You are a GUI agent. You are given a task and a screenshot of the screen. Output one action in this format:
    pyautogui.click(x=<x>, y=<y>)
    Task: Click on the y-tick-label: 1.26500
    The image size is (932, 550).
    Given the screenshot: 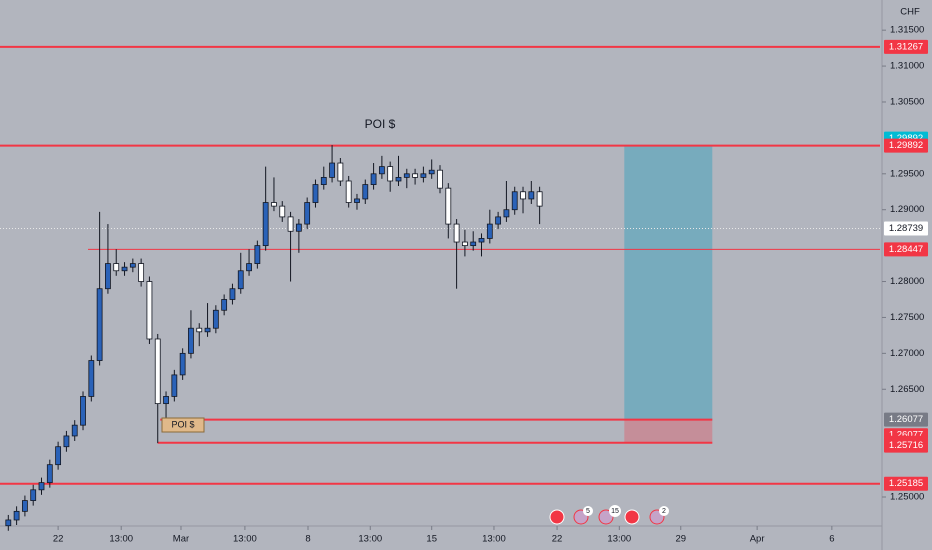 What is the action you would take?
    pyautogui.click(x=907, y=389)
    